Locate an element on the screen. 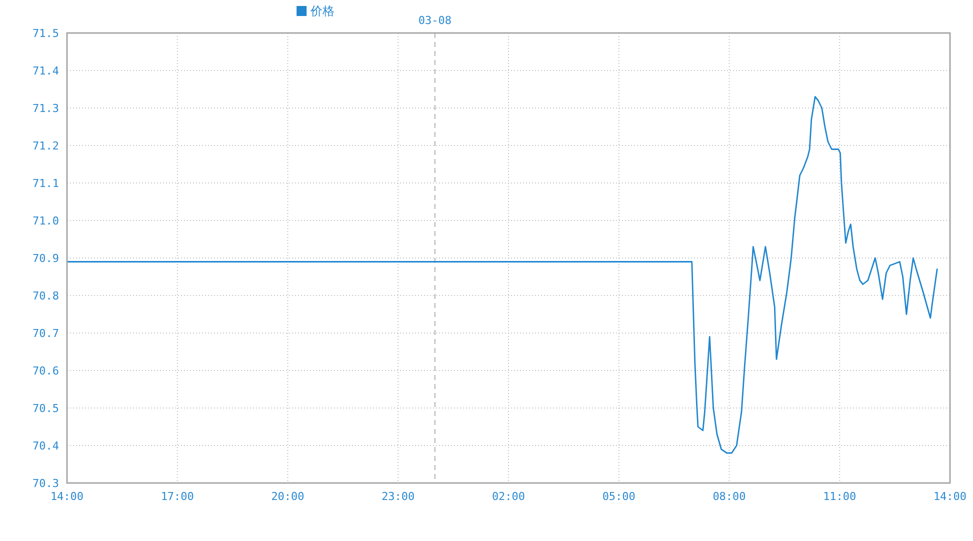  ref-line-label: 03-08 is located at coordinates (435, 20).